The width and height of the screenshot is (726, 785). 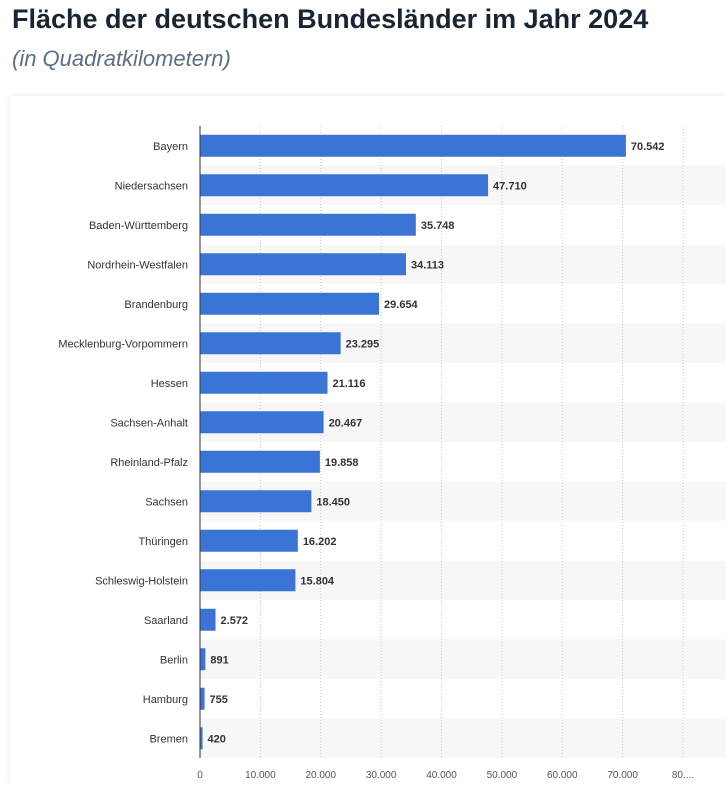 I want to click on chart-subtitle: (in Quadratkilometern), so click(x=121, y=58).